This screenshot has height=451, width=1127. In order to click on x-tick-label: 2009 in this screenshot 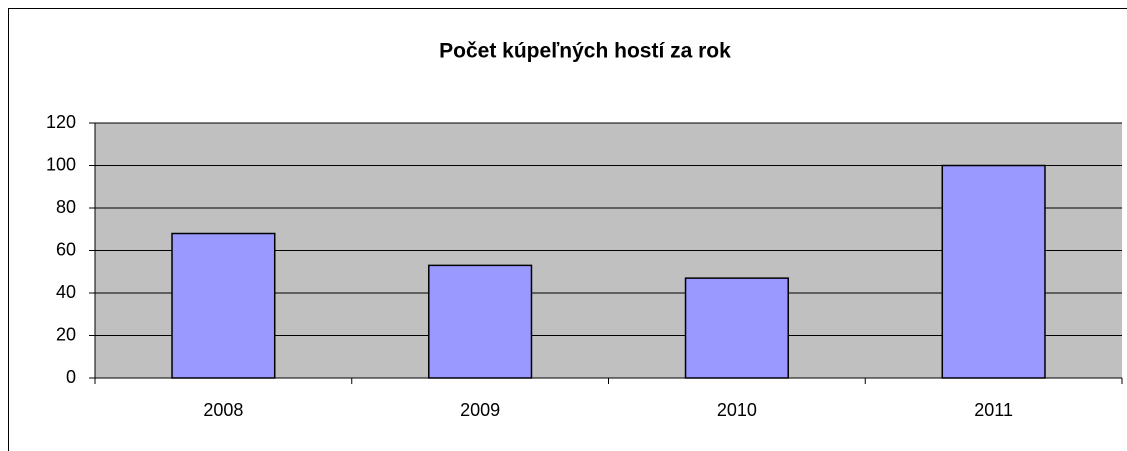, I will do `click(480, 410)`.